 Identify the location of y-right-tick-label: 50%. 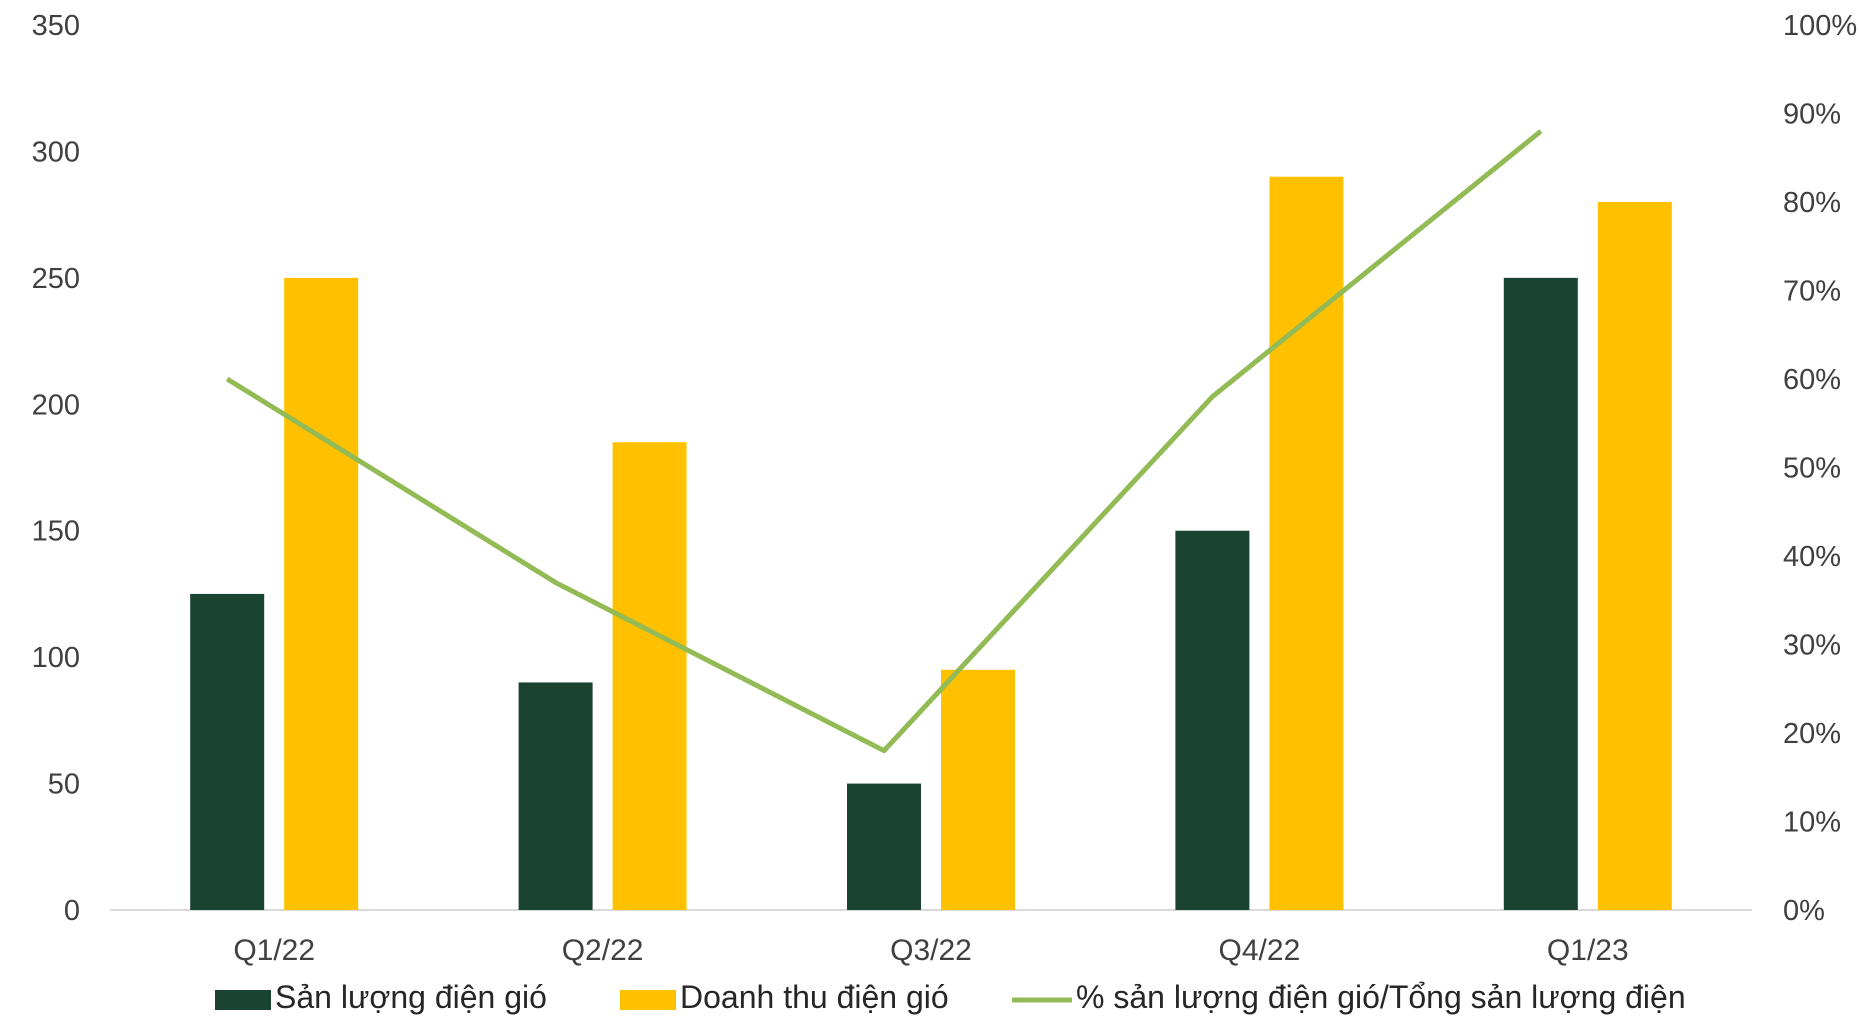
(1812, 469).